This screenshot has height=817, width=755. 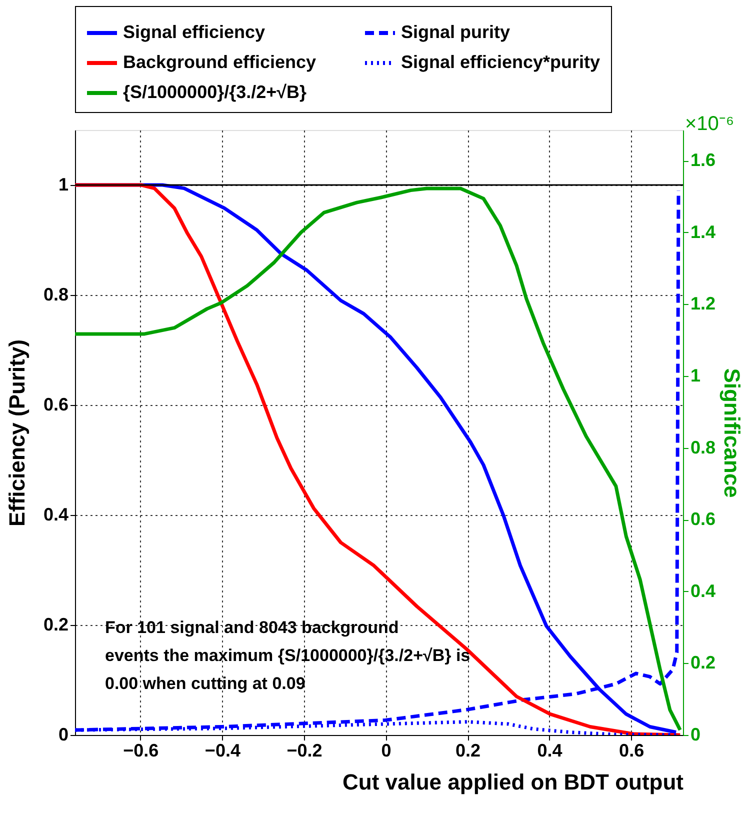 I want to click on legend-label: Background efficiency, so click(x=219, y=62).